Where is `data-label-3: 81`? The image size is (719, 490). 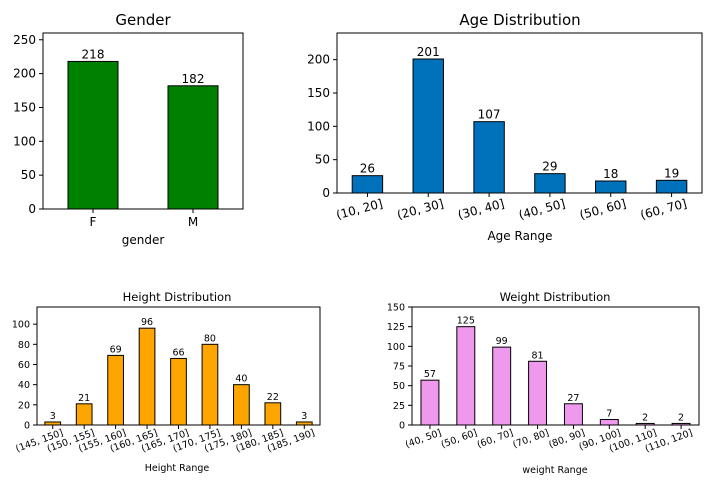
data-label-3: 81 is located at coordinates (538, 355).